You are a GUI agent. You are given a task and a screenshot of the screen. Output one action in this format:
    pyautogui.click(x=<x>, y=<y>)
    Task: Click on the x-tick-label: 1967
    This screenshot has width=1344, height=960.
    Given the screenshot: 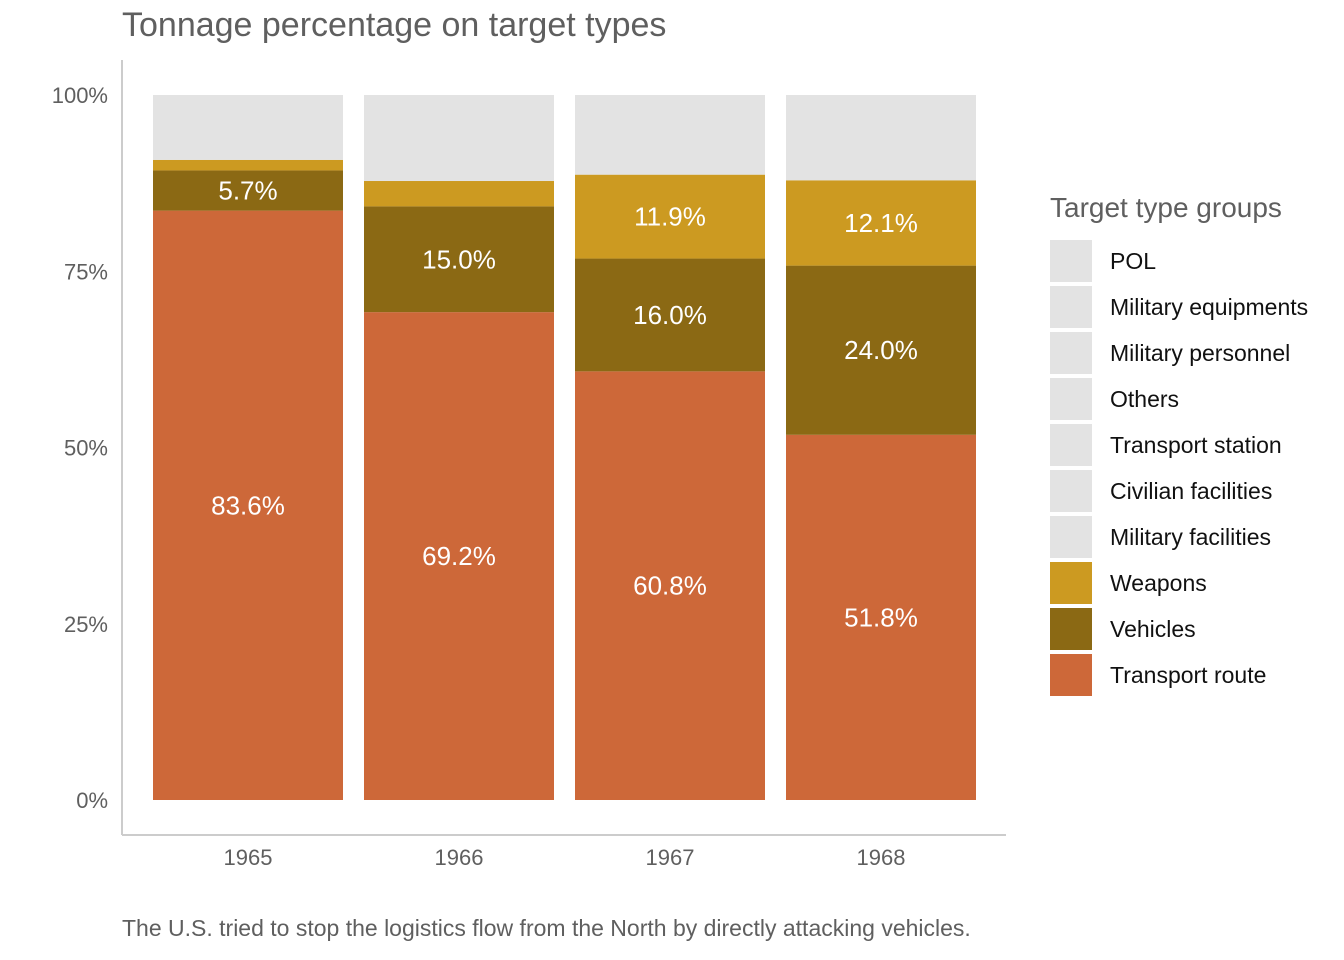 What is the action you would take?
    pyautogui.click(x=670, y=857)
    